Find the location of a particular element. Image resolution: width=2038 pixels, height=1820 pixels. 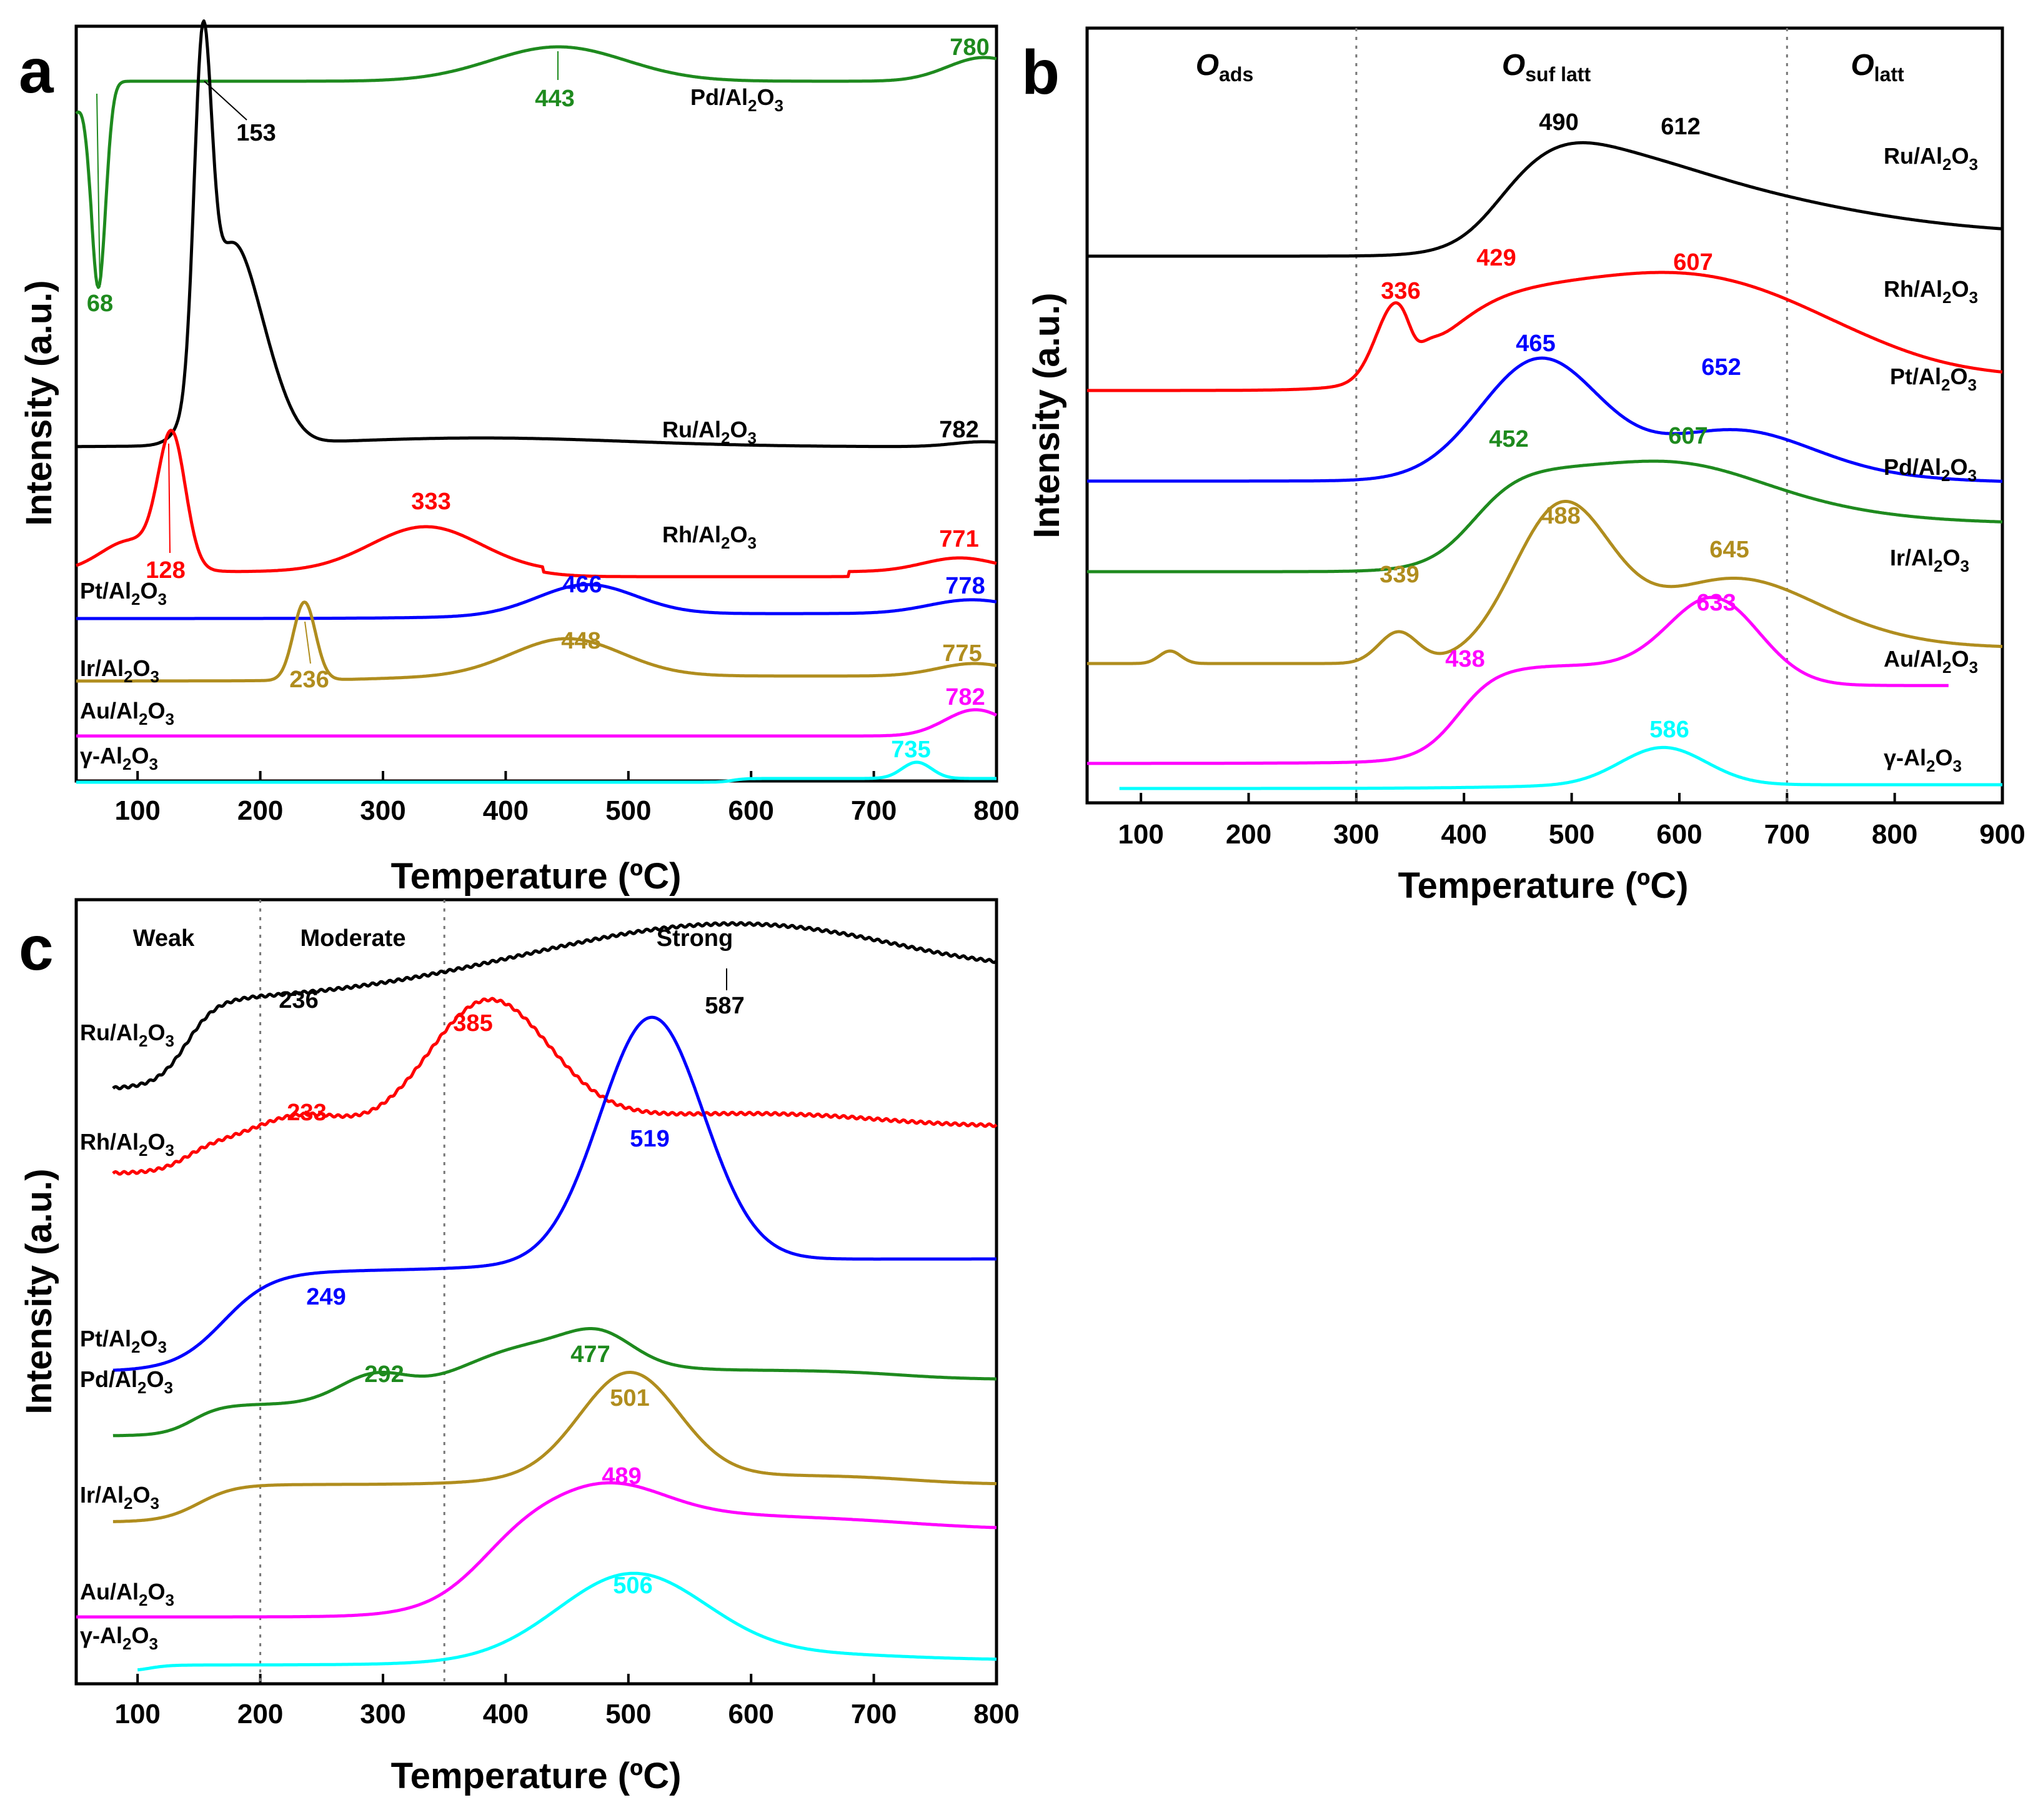

peak-label: 501 is located at coordinates (629, 1398).